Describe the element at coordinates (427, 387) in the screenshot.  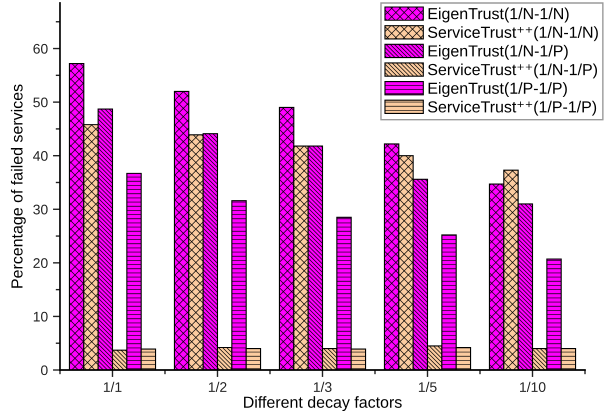
I see `x-tick-label: 1/5` at that location.